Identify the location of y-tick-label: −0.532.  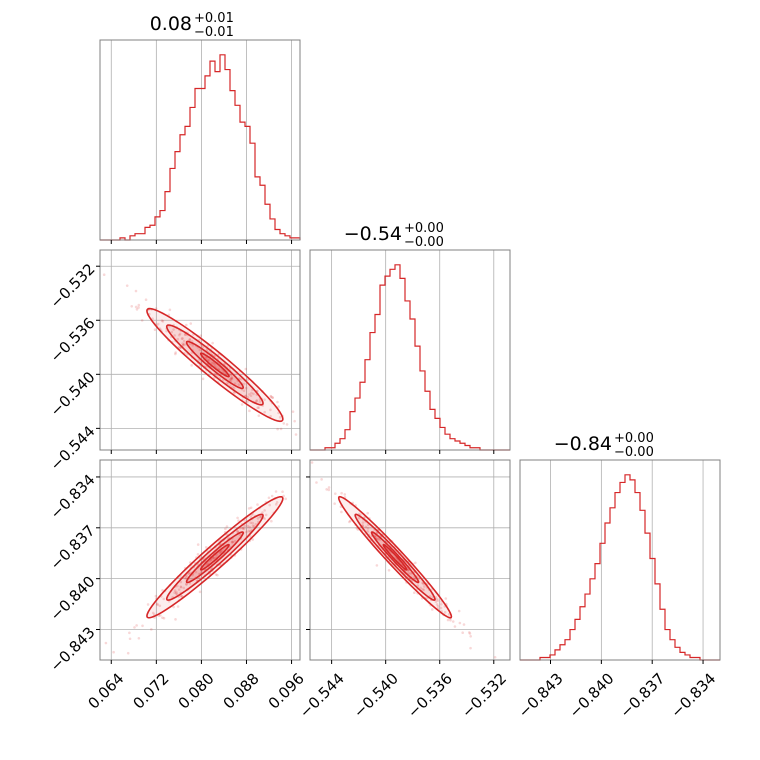
(73, 286).